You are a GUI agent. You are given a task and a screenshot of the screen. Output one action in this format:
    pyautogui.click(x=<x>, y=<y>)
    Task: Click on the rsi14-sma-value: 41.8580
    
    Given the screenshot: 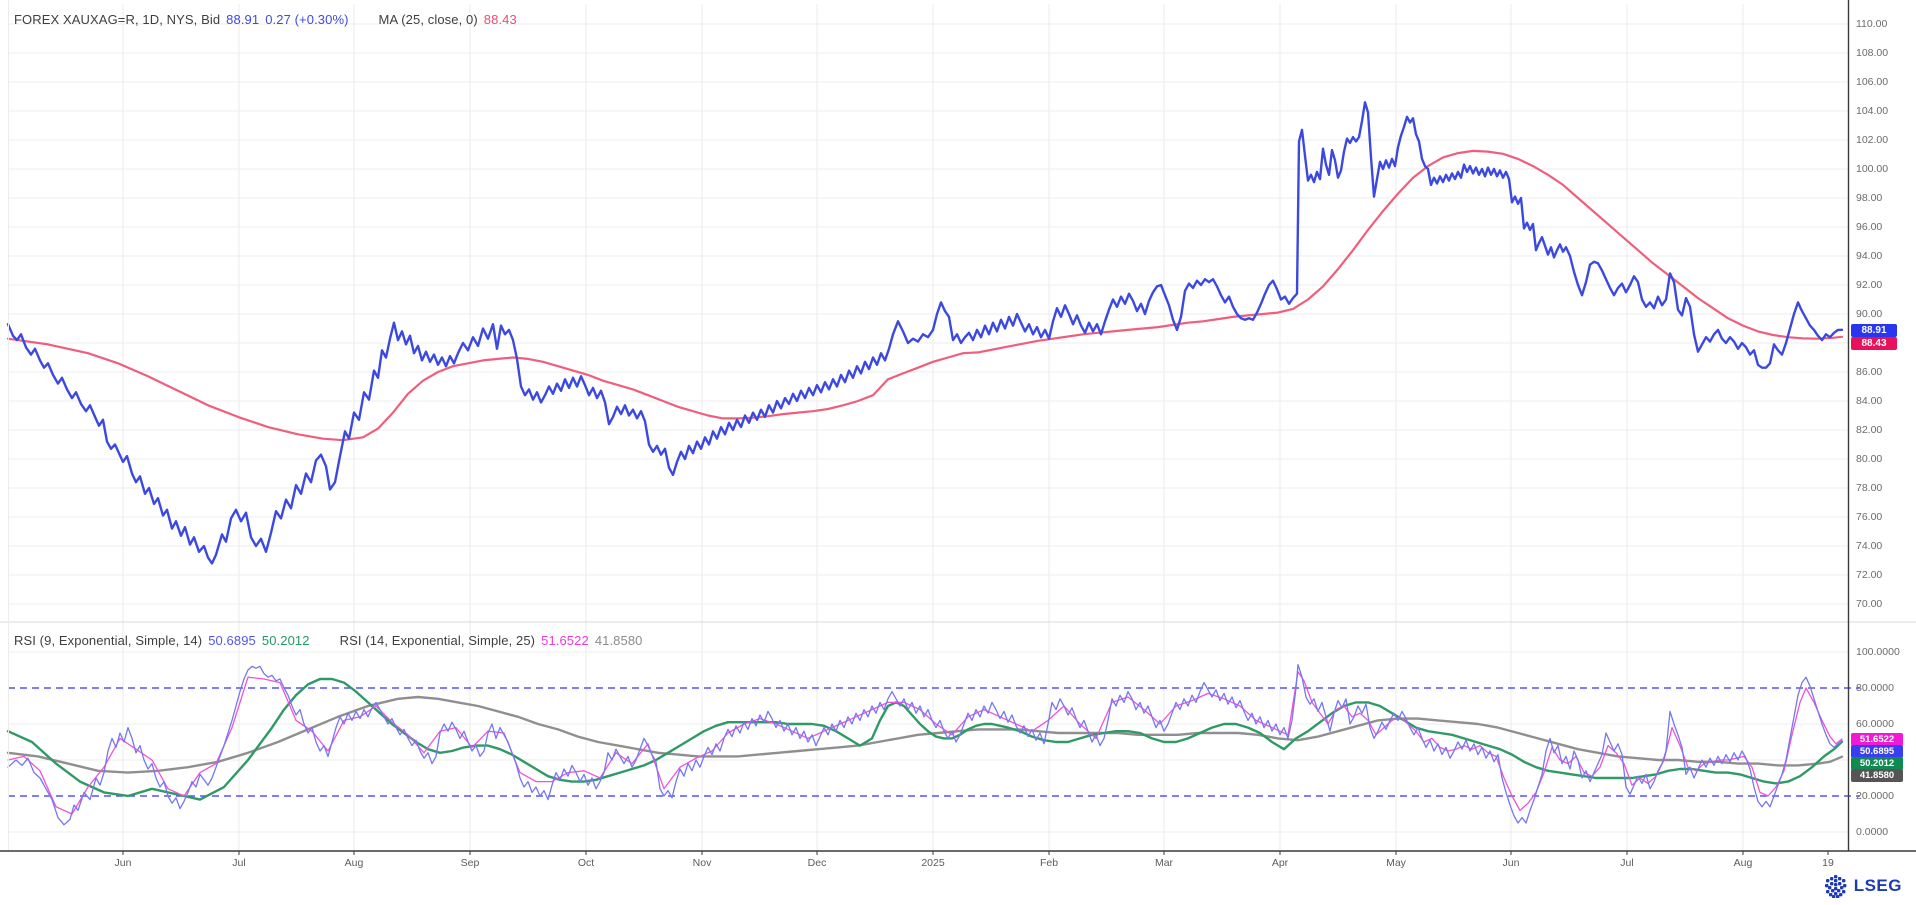 What is the action you would take?
    pyautogui.click(x=618, y=640)
    